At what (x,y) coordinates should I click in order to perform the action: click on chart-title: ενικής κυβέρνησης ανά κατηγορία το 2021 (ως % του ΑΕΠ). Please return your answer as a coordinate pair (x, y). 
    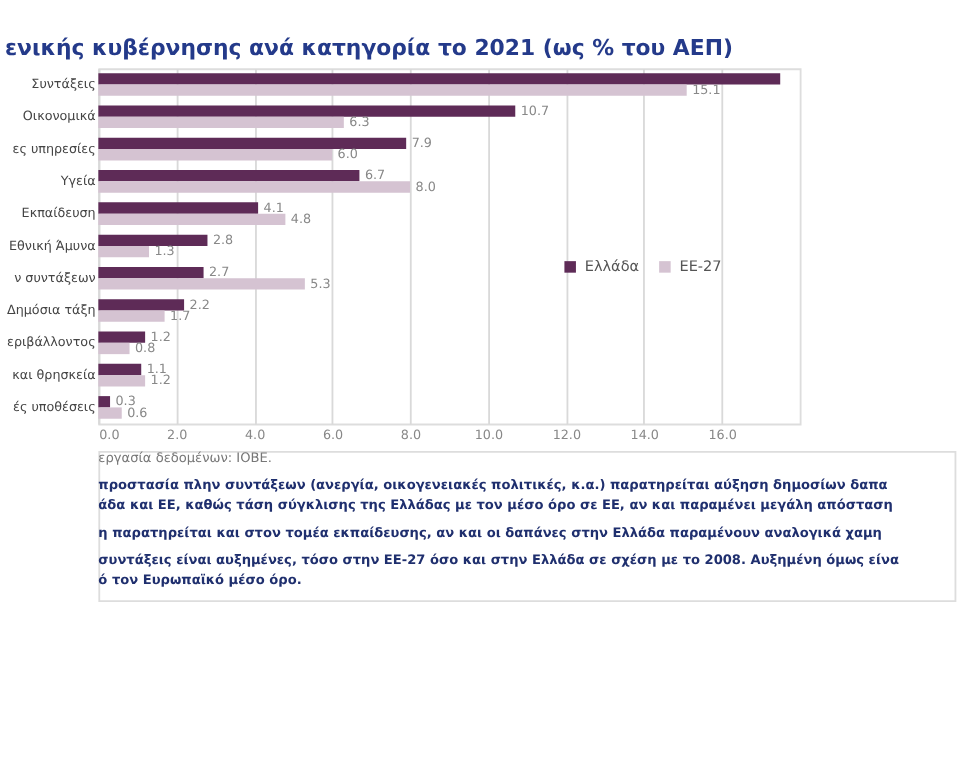
    Looking at the image, I should click on (368, 47).